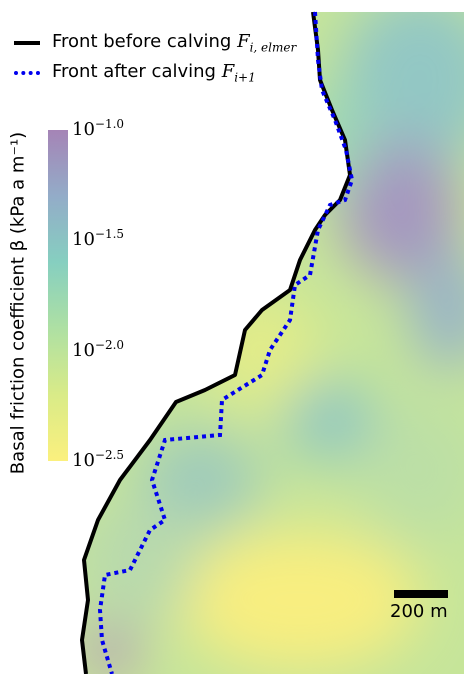 The height and width of the screenshot is (678, 464). I want to click on scale-bar, so click(421, 594).